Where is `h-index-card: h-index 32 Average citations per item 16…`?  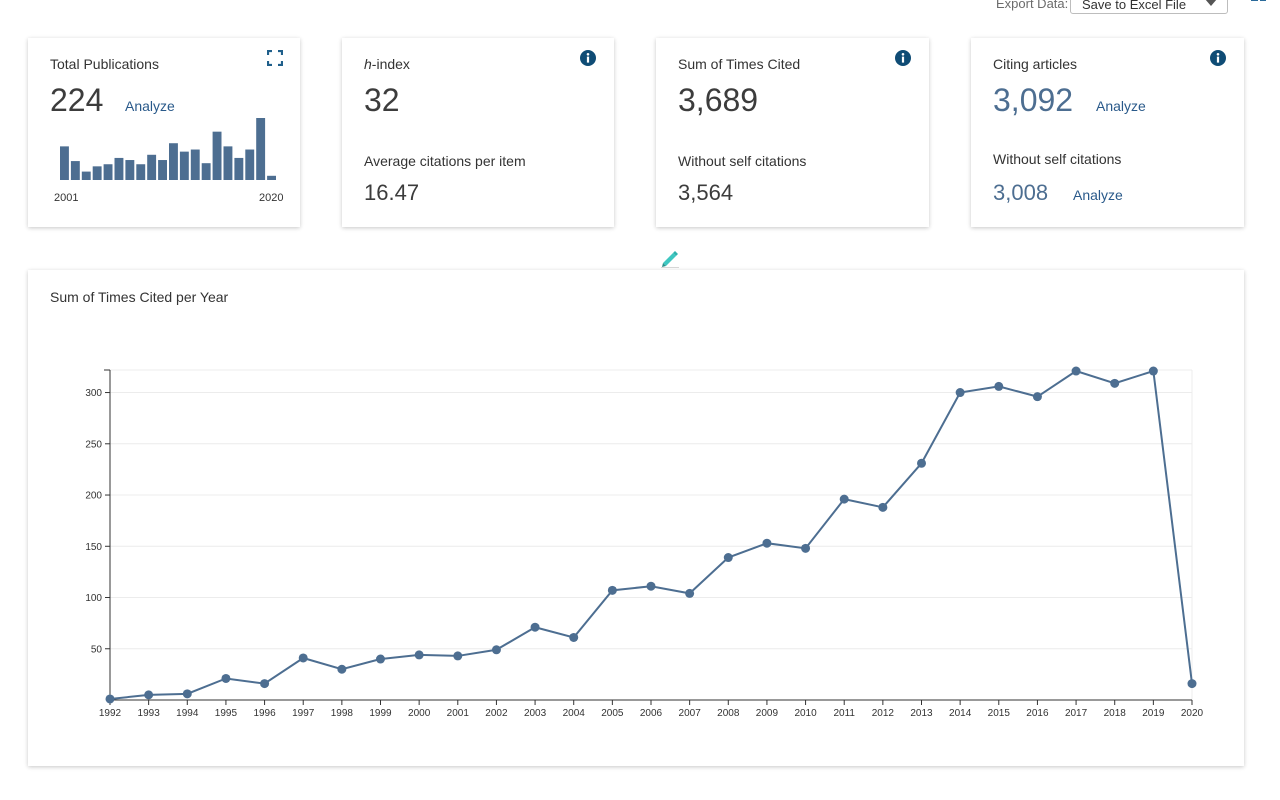
h-index-card: h-index 32 Average citations per item 16… is located at coordinates (478, 132).